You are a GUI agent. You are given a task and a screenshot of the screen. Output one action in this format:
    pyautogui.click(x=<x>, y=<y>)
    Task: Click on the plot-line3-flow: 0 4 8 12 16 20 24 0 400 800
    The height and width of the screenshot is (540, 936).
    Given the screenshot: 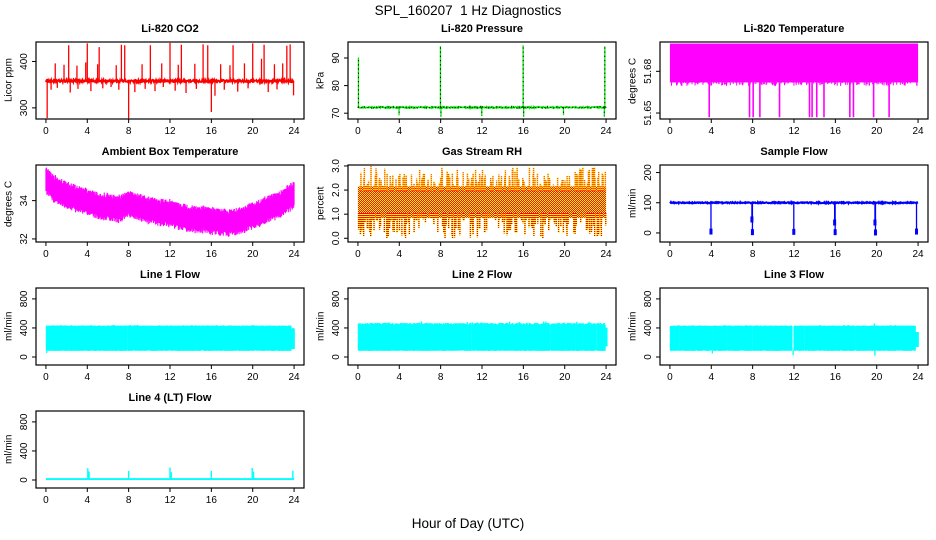 What is the action you would take?
    pyautogui.click(x=786, y=335)
    